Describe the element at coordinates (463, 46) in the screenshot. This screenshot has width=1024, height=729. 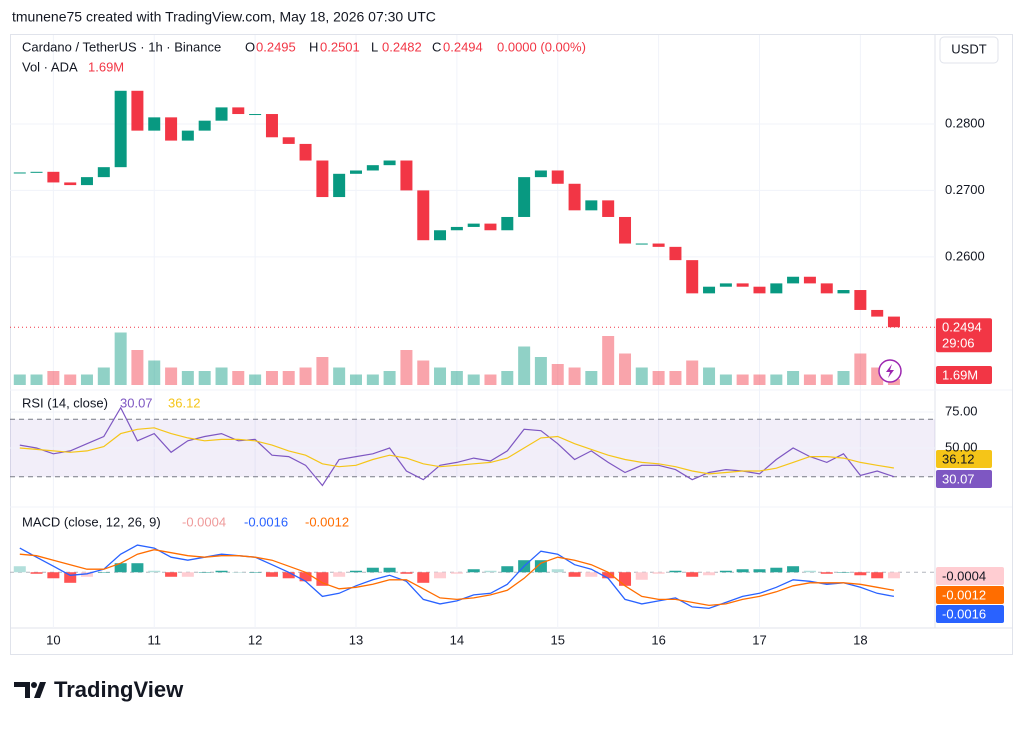
I see `ohlc-value: 0.2494` at that location.